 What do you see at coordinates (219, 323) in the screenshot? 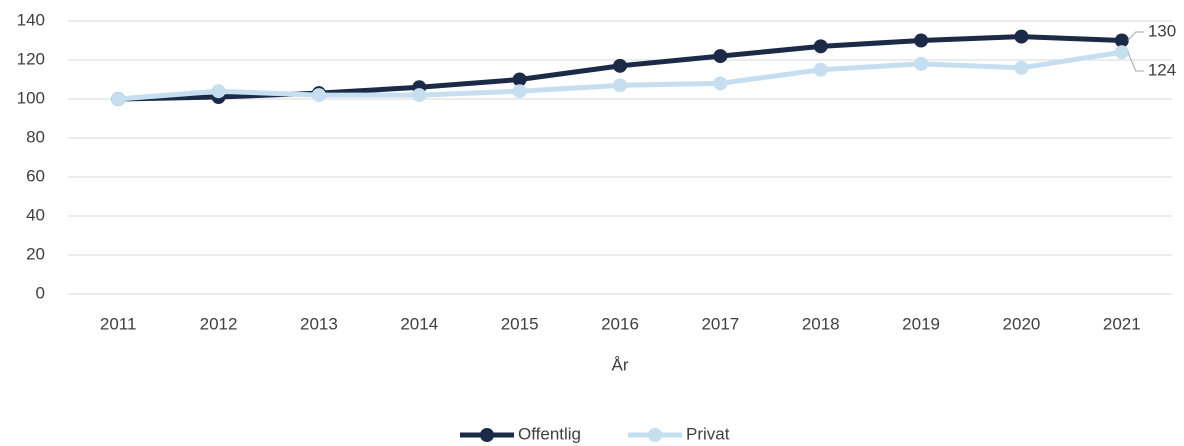
I see `x-tick-label: 2012` at bounding box center [219, 323].